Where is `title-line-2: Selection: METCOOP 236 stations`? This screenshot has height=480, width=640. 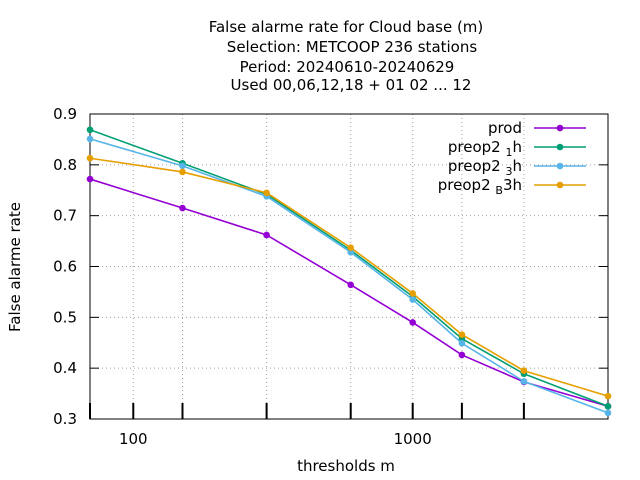 title-line-2: Selection: METCOOP 236 stations is located at coordinates (352, 47).